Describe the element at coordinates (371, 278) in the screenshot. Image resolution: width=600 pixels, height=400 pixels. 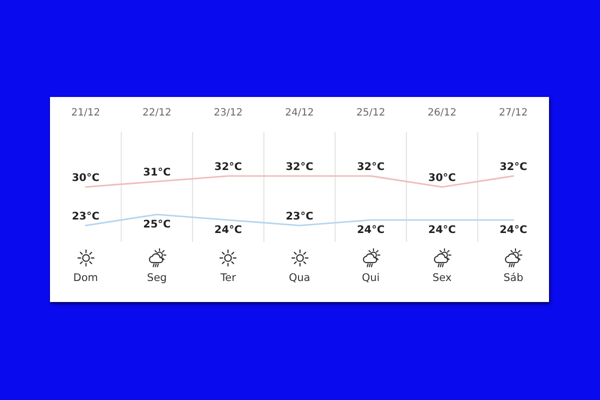
I see `text: Qui` at that location.